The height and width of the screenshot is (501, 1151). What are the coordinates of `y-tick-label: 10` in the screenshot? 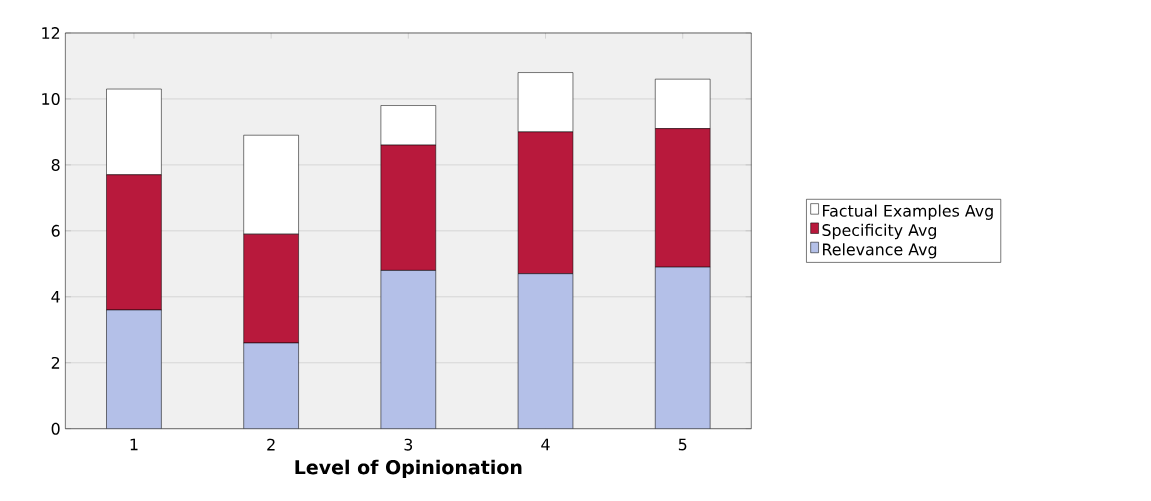 It's located at (51, 98).